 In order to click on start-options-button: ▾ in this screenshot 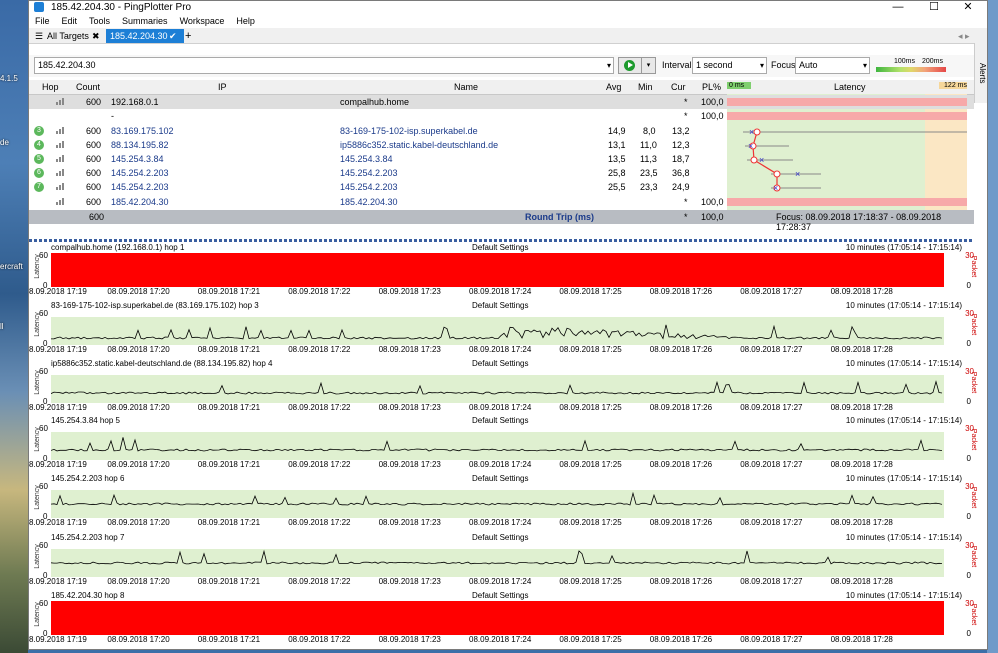, I will do `click(648, 65)`.